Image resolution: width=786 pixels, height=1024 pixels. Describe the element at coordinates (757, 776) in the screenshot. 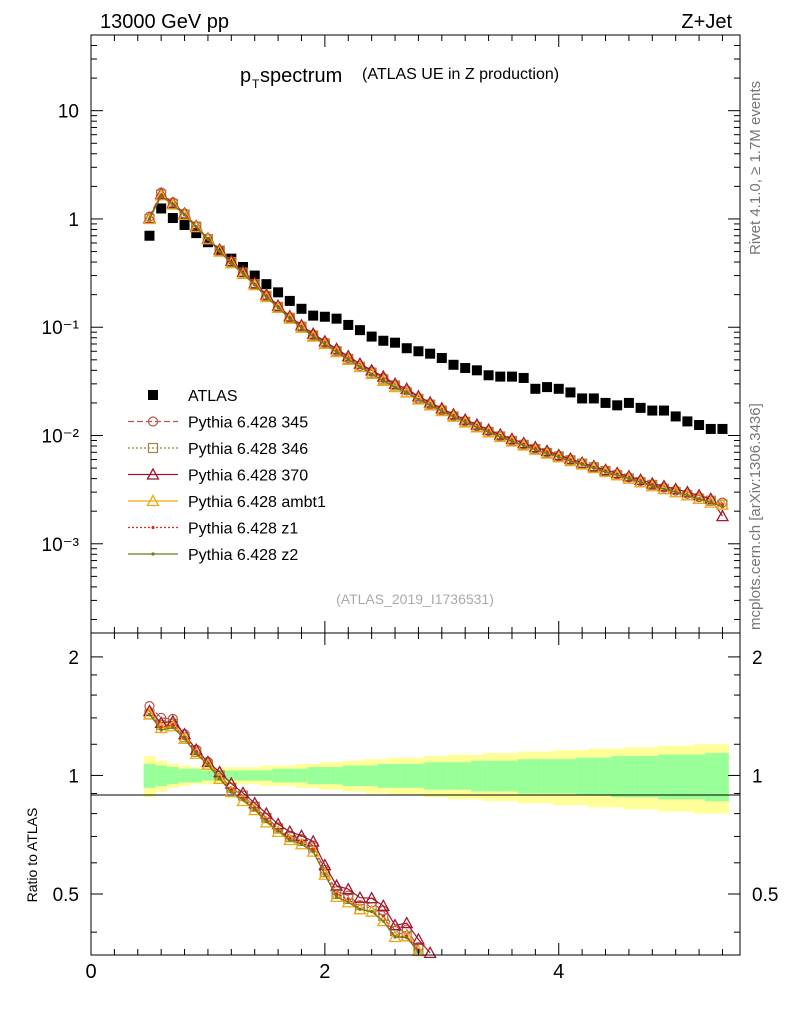

I see `ratio-y-tick-label-right: 1` at that location.